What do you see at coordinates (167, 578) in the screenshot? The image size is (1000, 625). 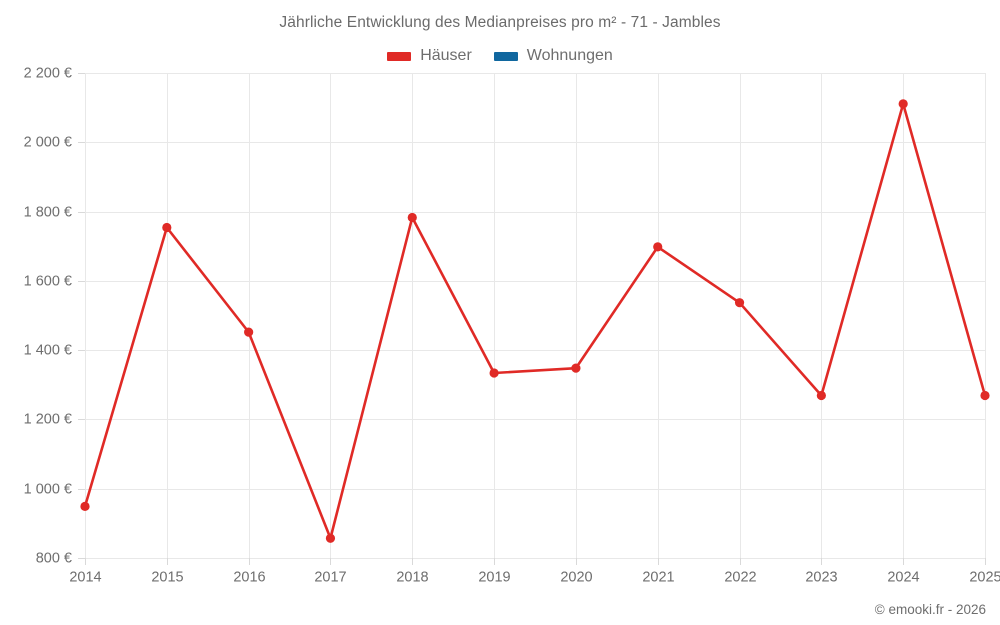 I see `x-axis-tick-label: 2015` at bounding box center [167, 578].